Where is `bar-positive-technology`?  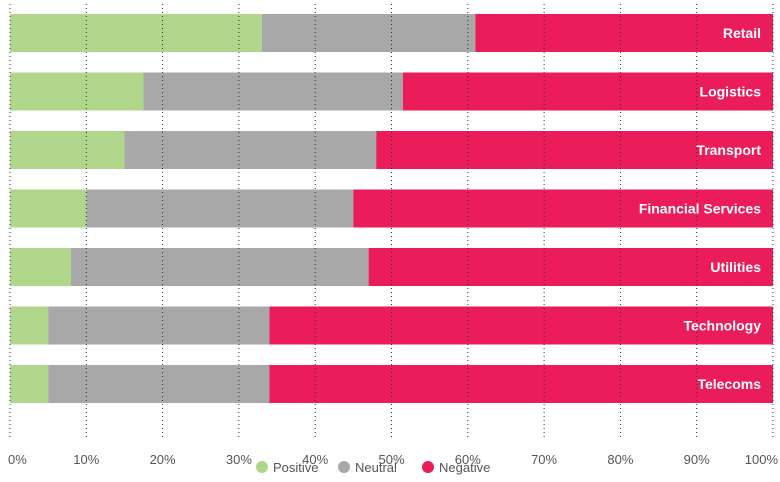 bar-positive-technology is located at coordinates (29, 325).